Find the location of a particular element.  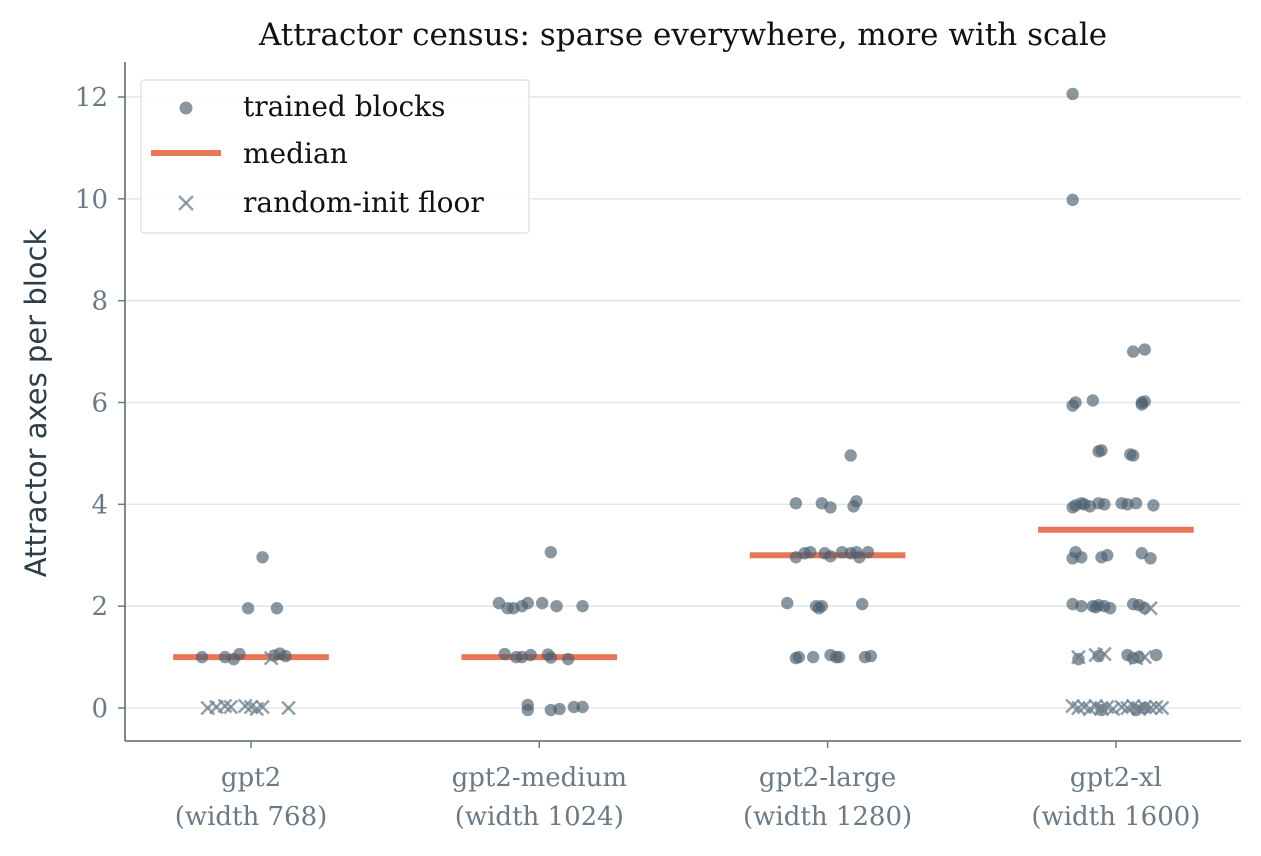

legend: trained blocks median random-init floor is located at coordinates (335, 156).